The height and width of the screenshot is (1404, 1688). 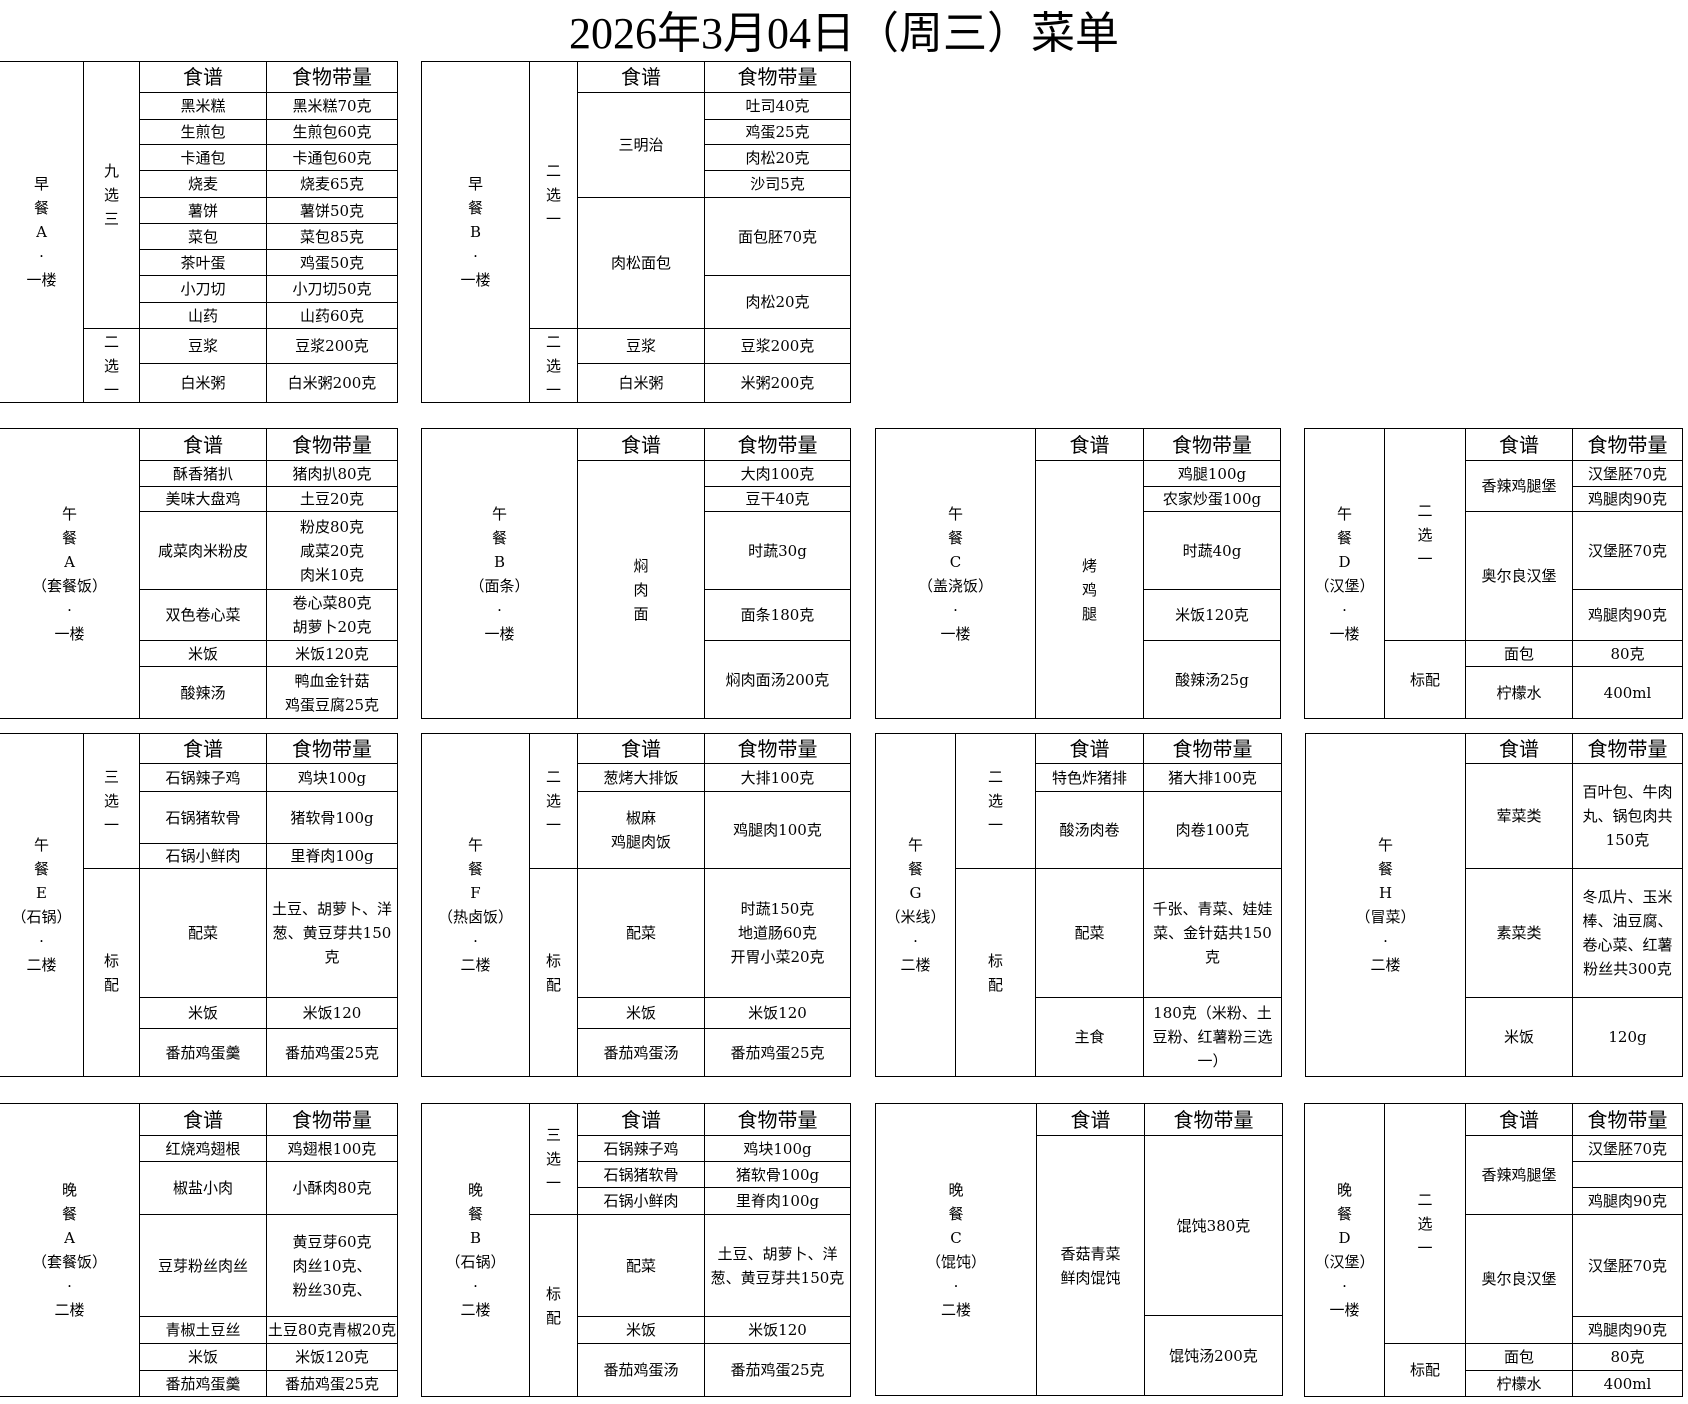 I want to click on recipe-cell: 美味大盘鸡, so click(x=203, y=499).